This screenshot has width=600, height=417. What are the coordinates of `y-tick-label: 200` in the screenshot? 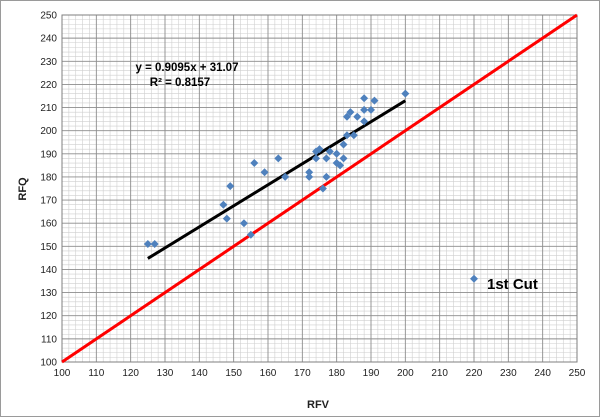 It's located at (48, 131).